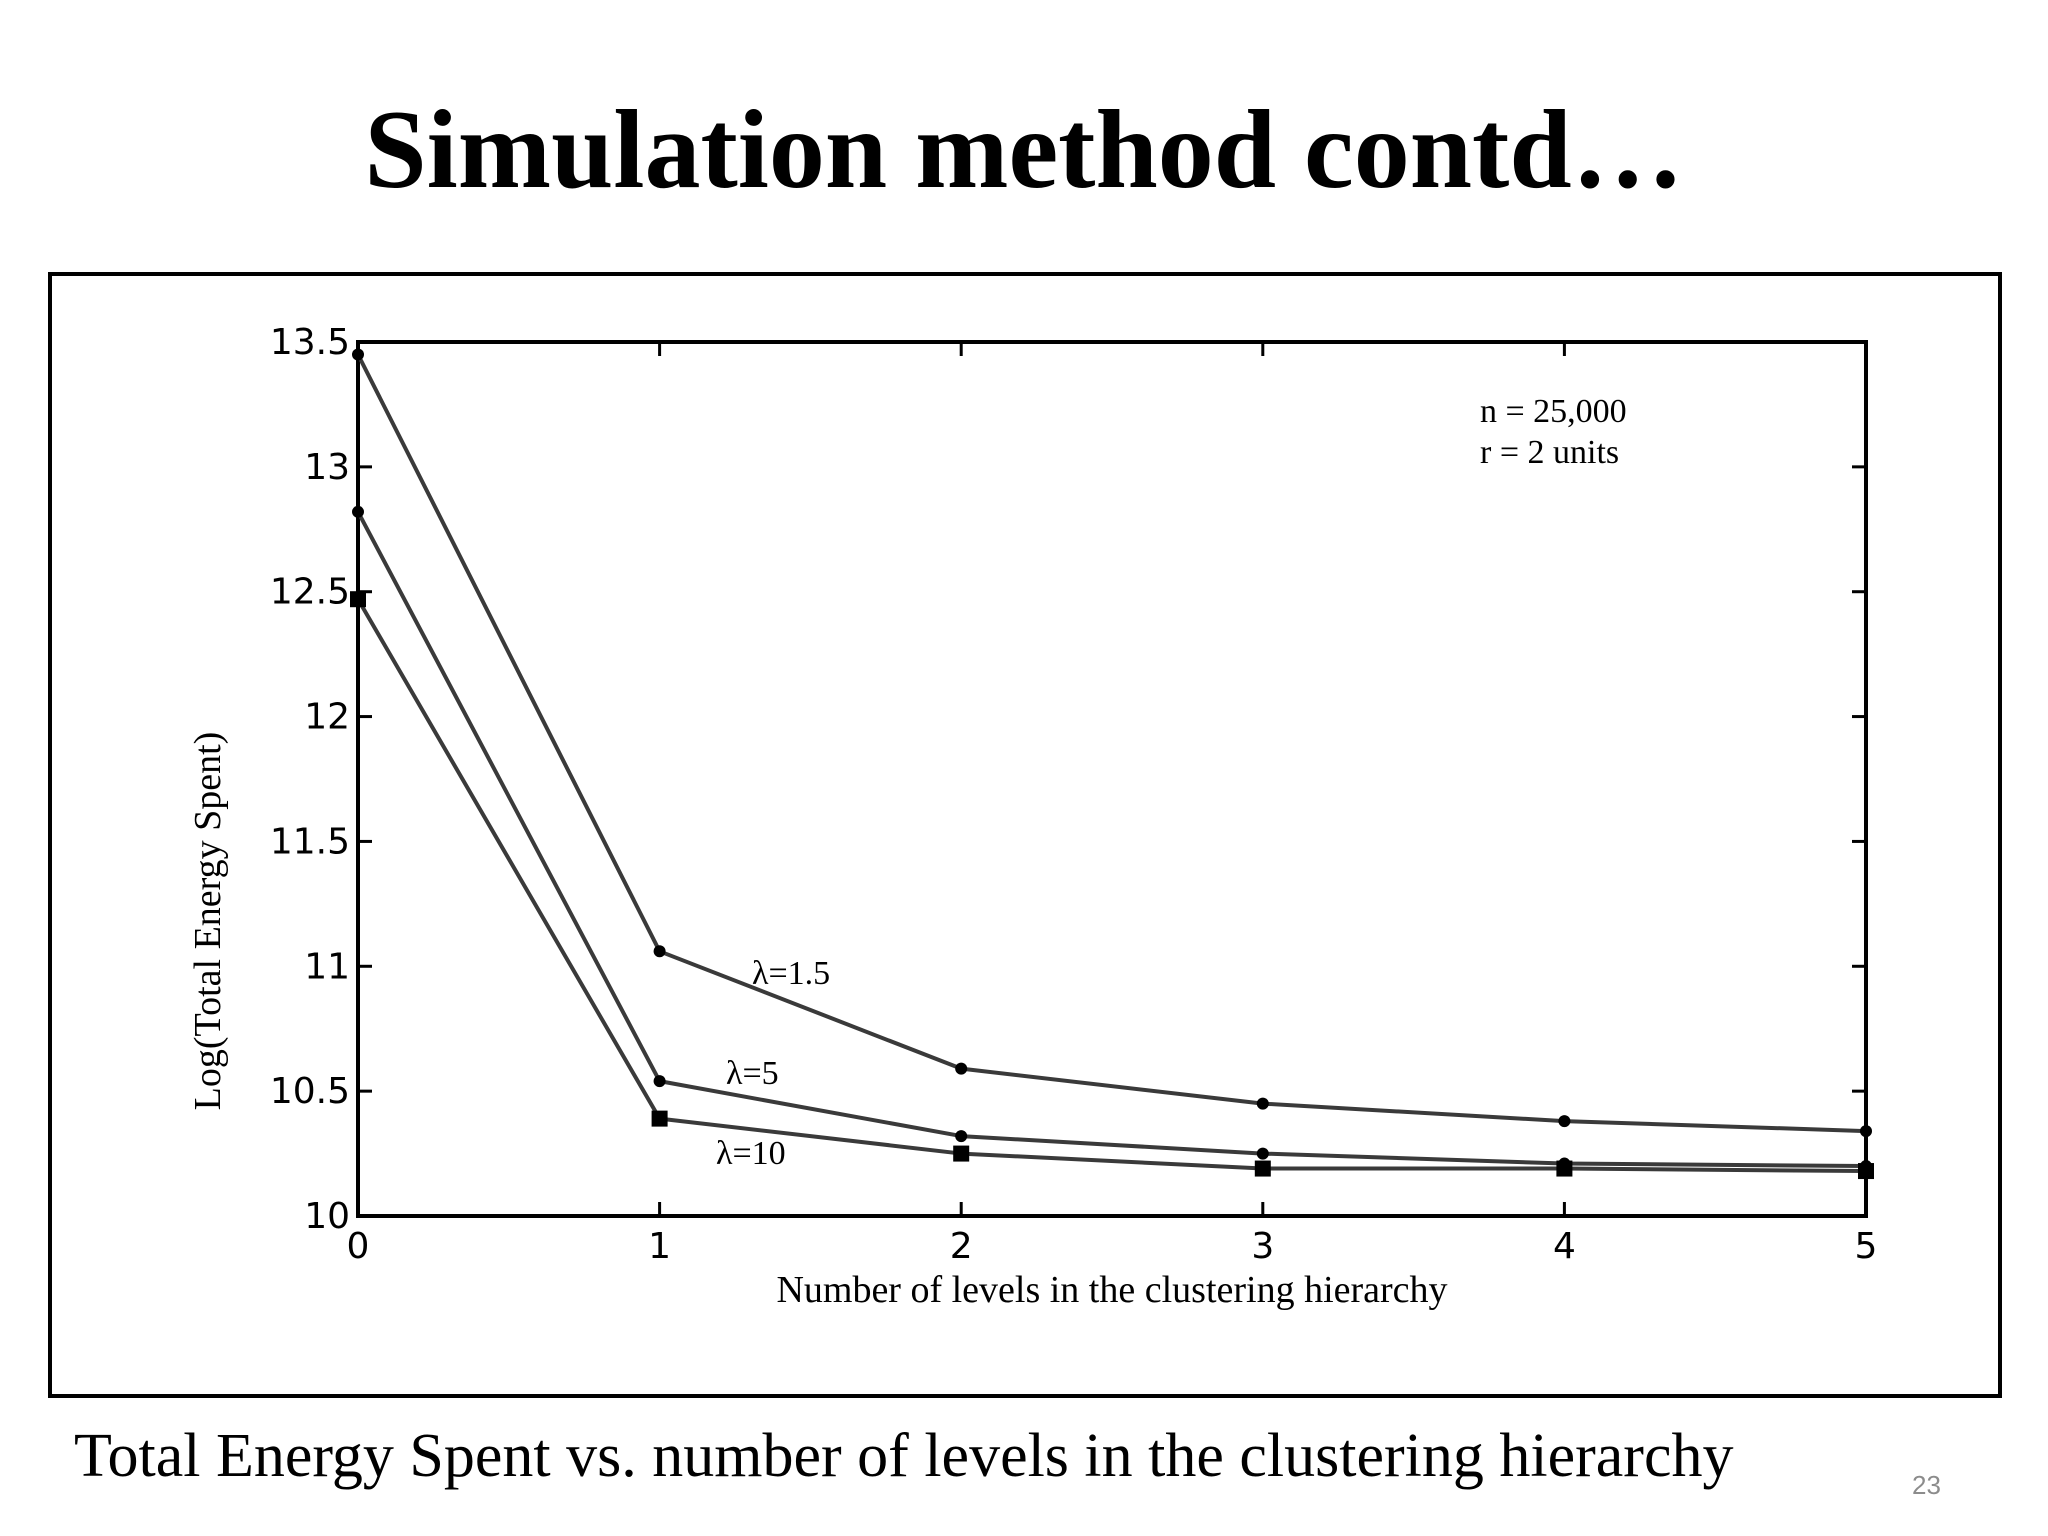 The height and width of the screenshot is (1536, 2048). I want to click on y-tick-label: 10, so click(327, 1216).